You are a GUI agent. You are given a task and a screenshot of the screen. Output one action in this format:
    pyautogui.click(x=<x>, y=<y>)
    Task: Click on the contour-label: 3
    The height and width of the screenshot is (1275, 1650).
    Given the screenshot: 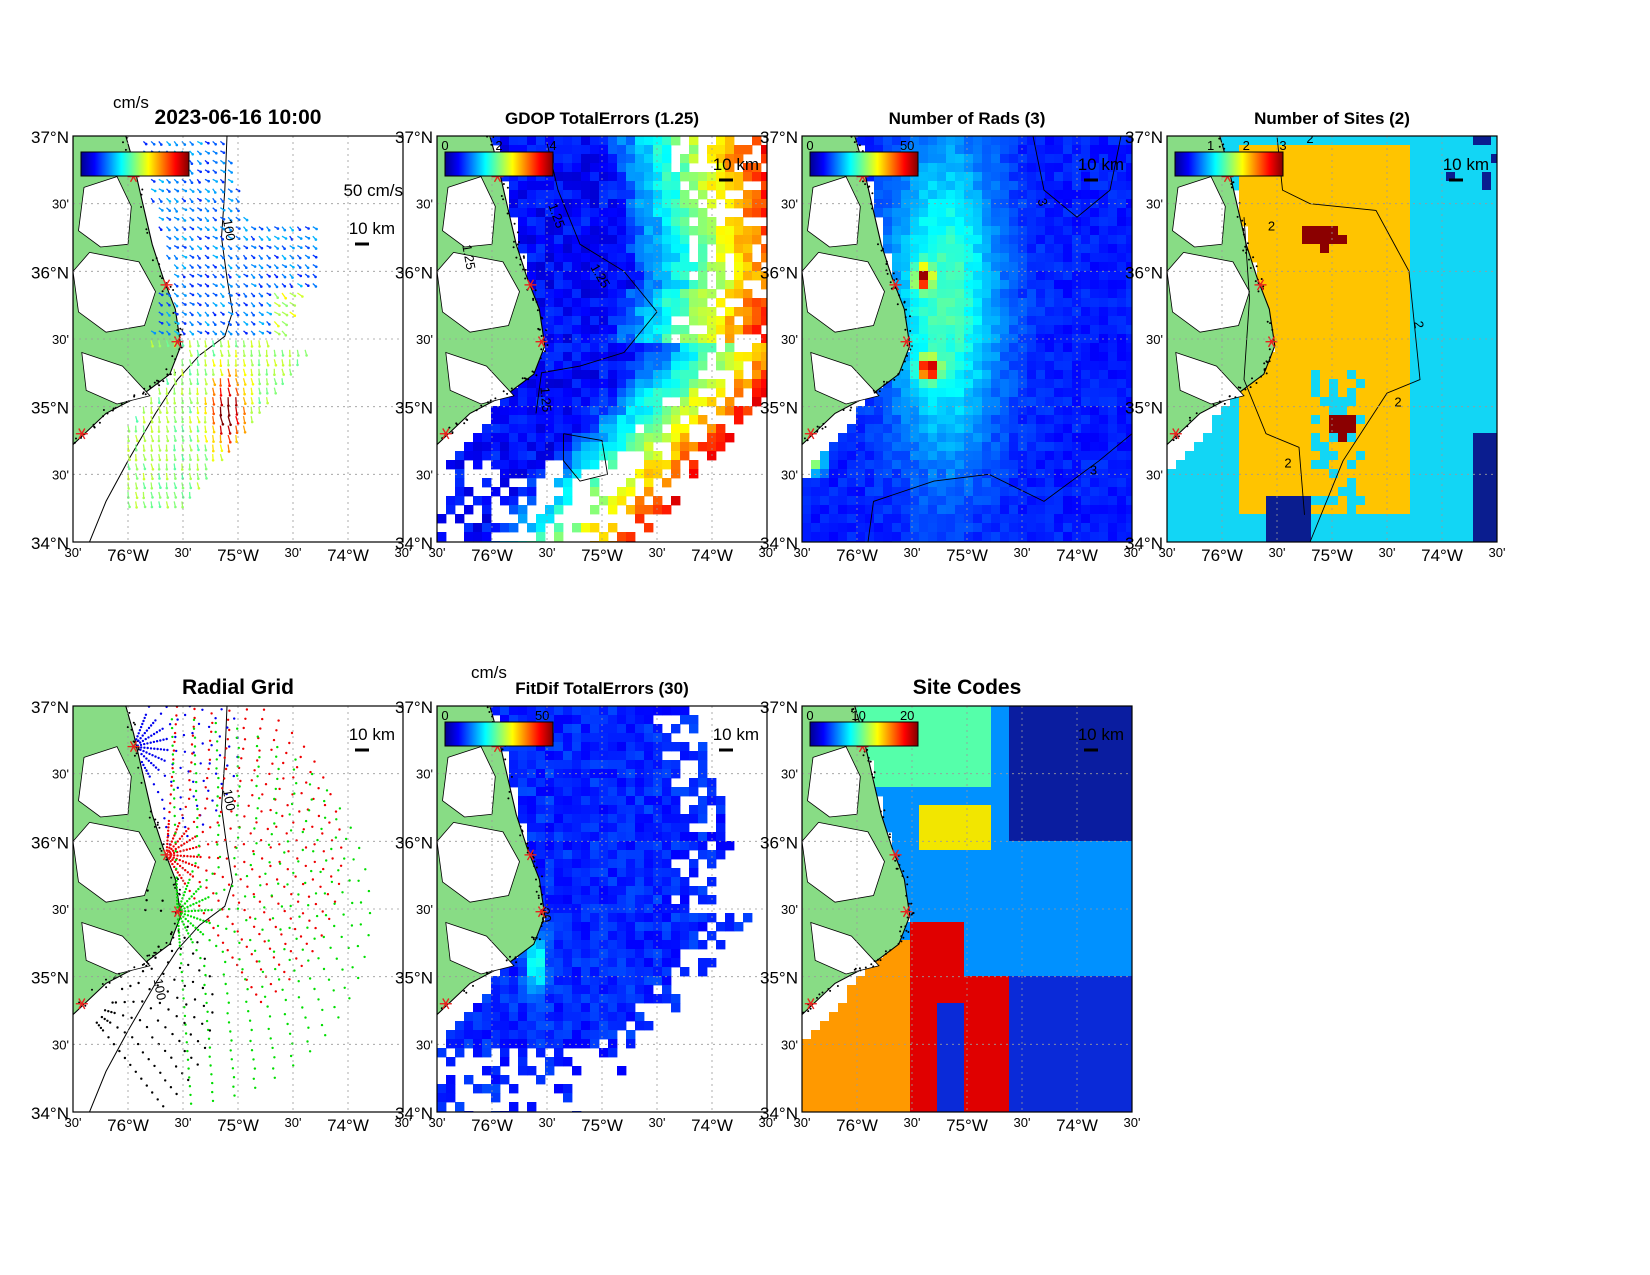 What is the action you would take?
    pyautogui.click(x=1042, y=202)
    